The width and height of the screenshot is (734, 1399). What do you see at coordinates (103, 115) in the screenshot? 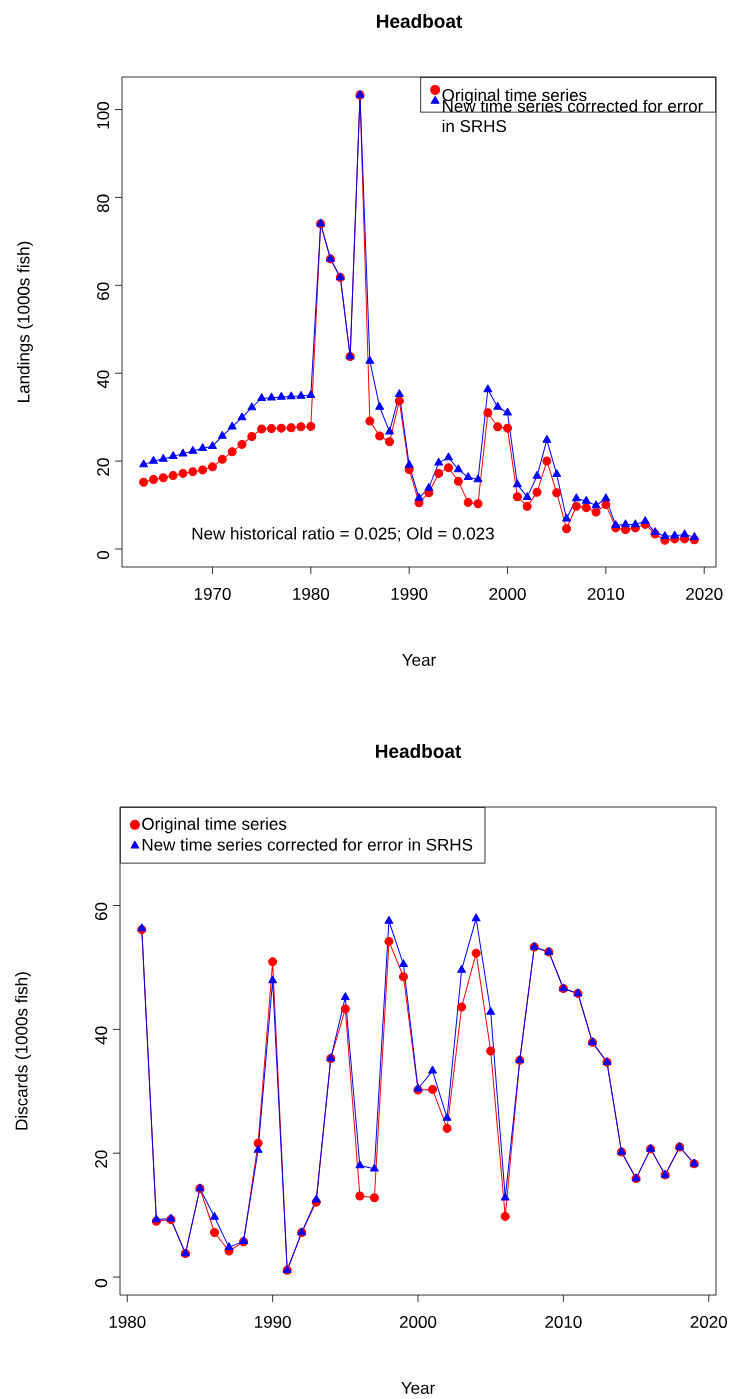
I see `y-tick-label: 100` at bounding box center [103, 115].